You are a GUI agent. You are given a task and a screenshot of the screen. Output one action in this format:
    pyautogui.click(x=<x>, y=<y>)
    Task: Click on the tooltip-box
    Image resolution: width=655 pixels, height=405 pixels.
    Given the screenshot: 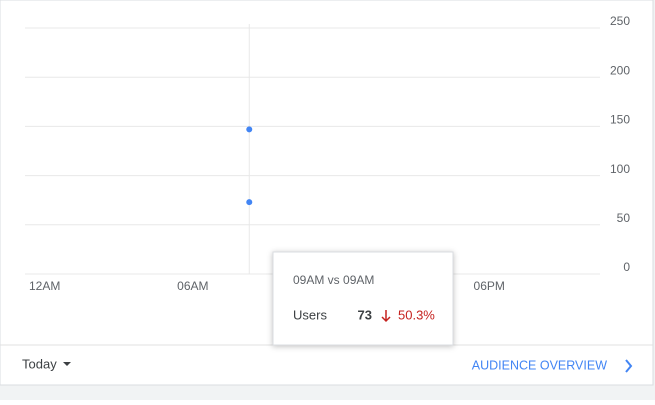 What is the action you would take?
    pyautogui.click(x=363, y=298)
    